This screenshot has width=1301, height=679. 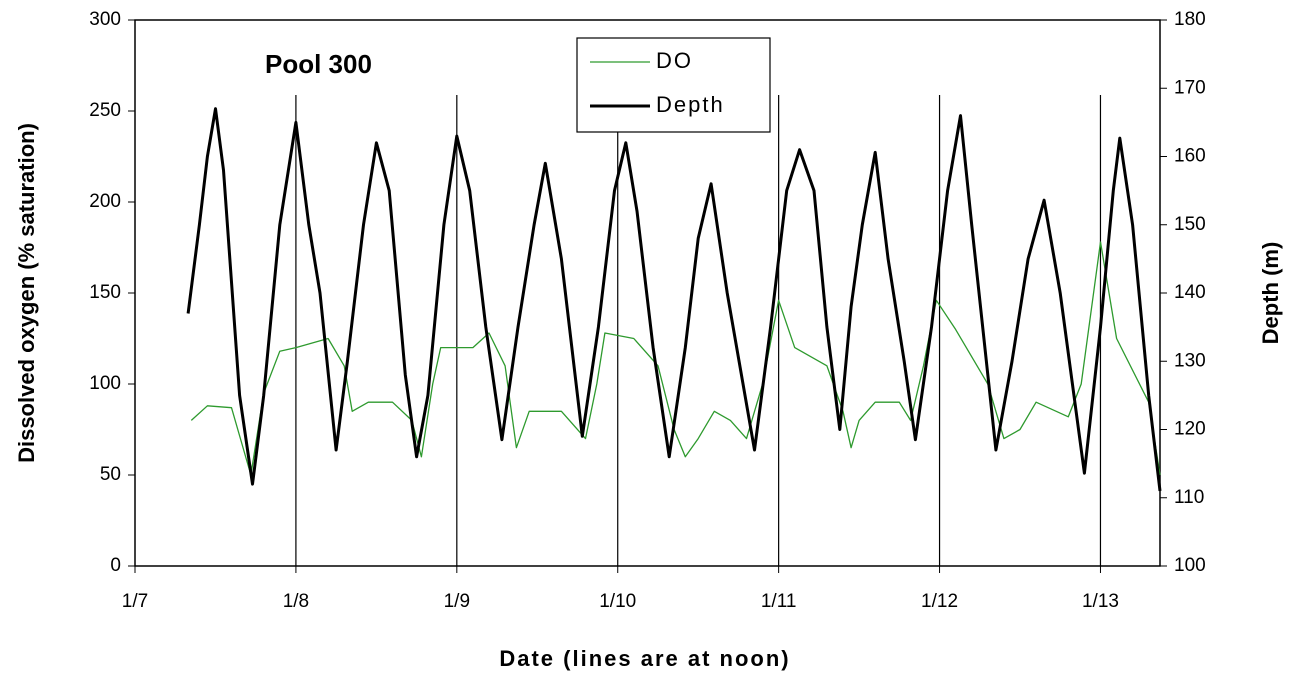 I want to click on y-tick-label: 100, so click(x=105, y=383).